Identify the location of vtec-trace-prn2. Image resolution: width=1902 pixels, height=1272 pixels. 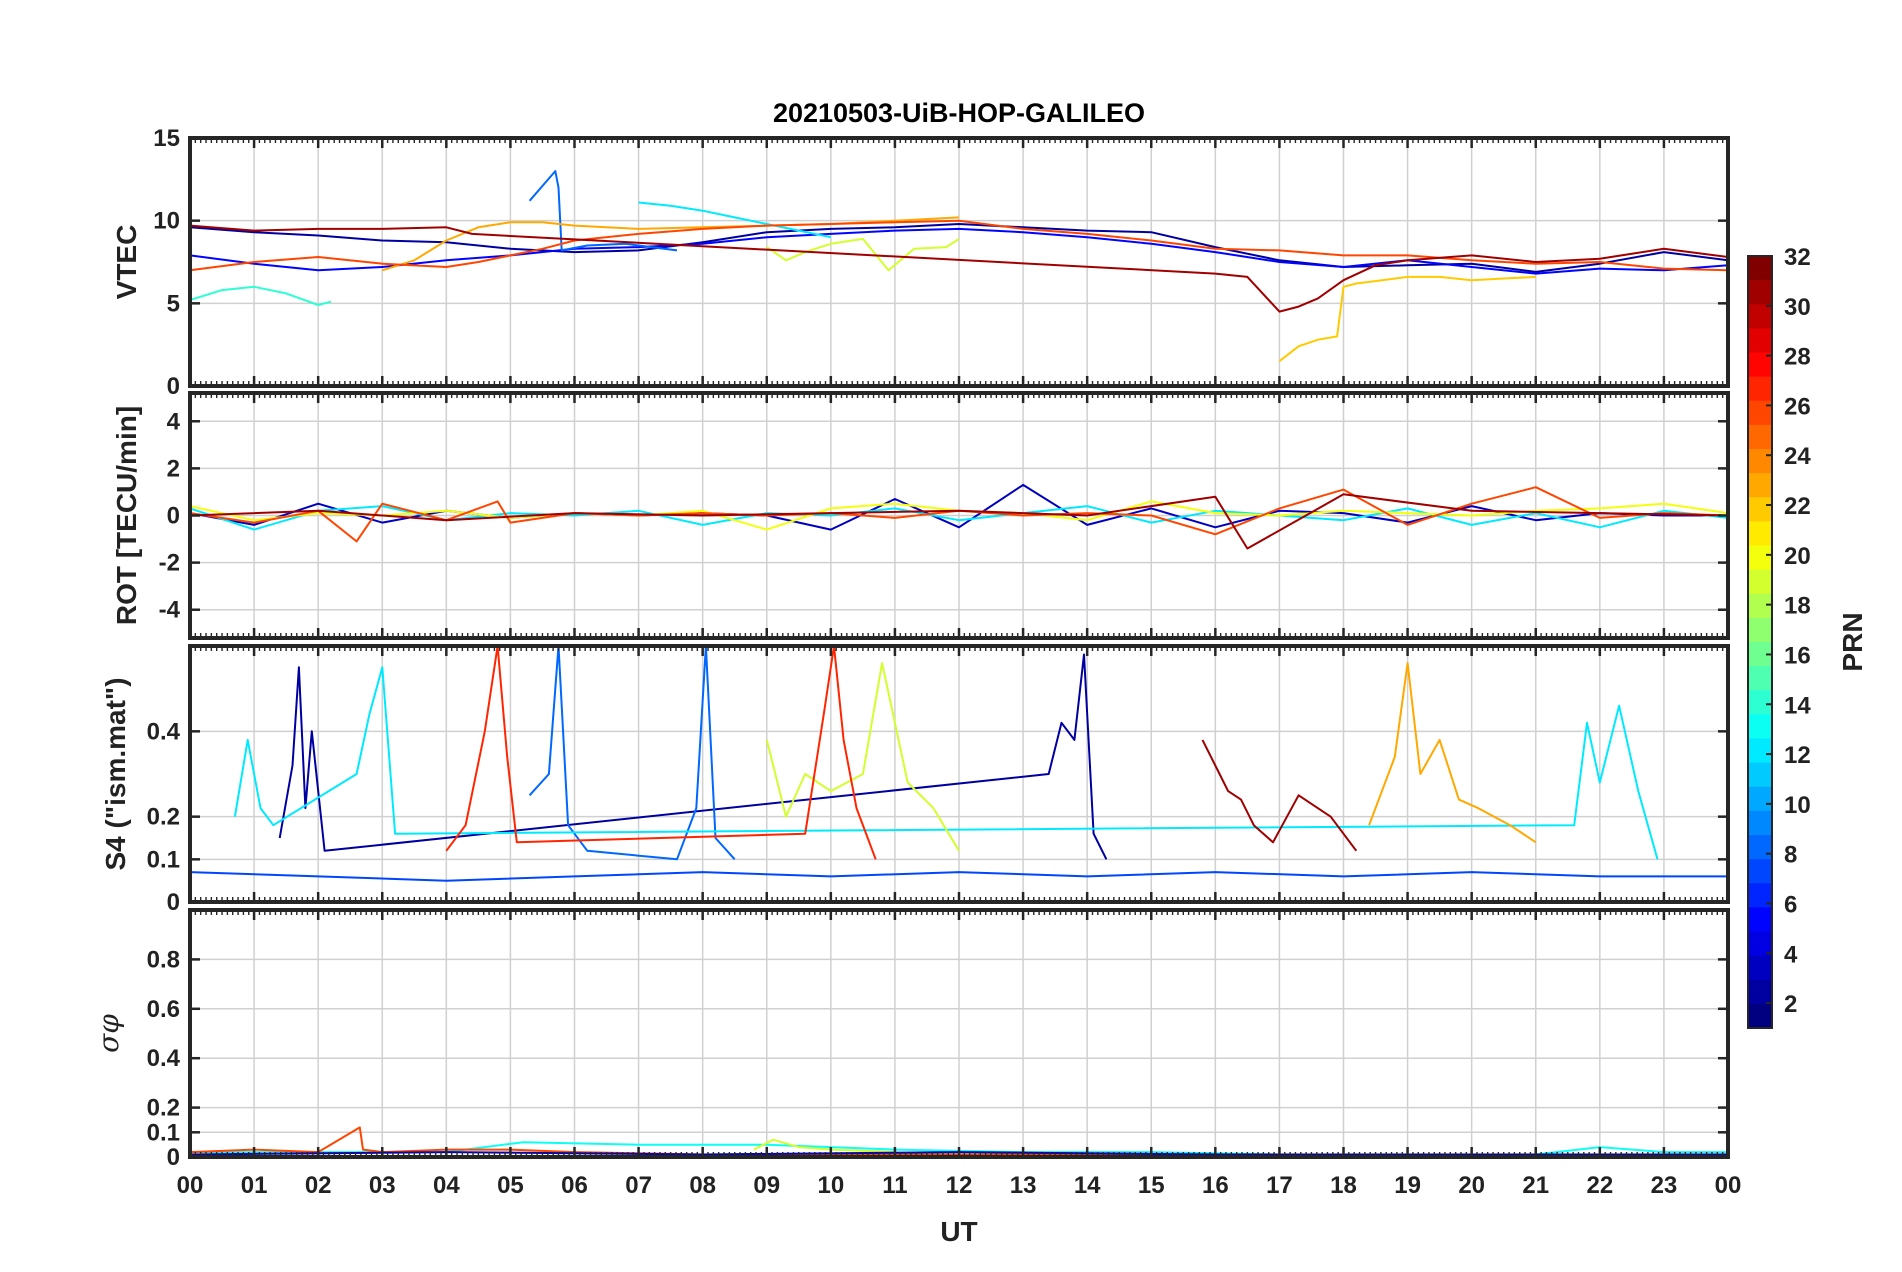
(959, 248).